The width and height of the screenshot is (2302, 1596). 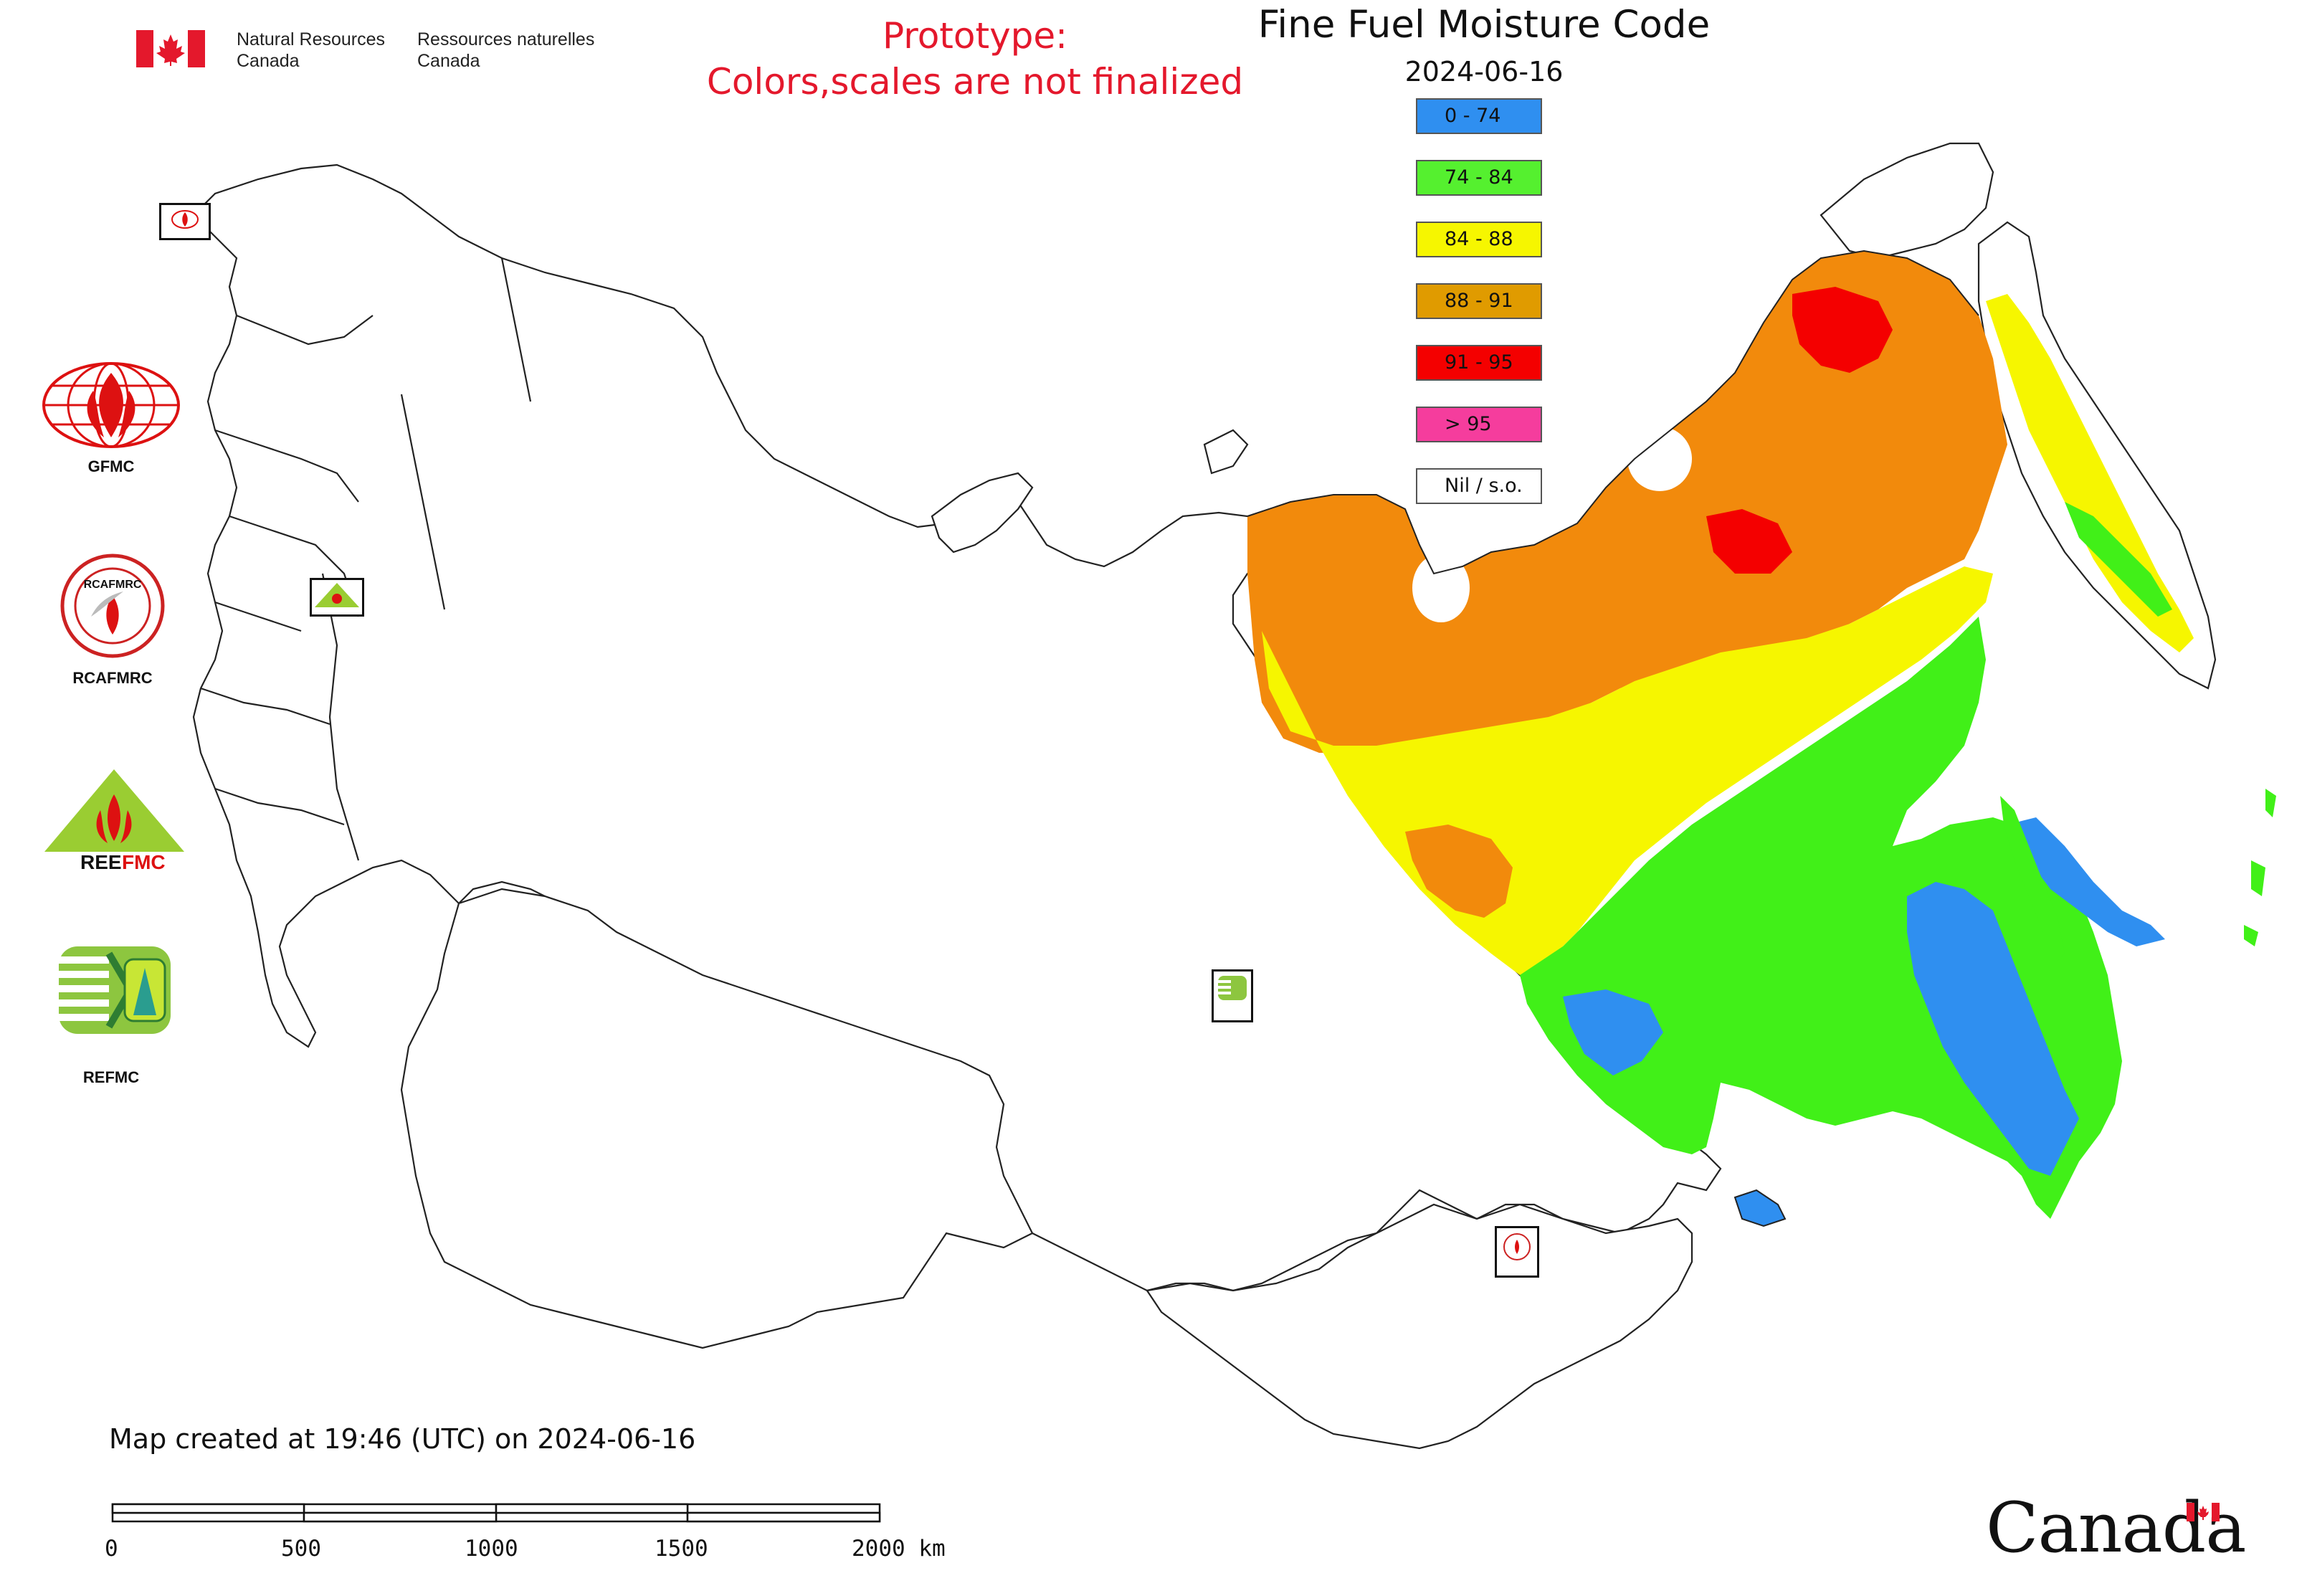 What do you see at coordinates (268, 61) in the screenshot?
I see `department-en-line2: Canada` at bounding box center [268, 61].